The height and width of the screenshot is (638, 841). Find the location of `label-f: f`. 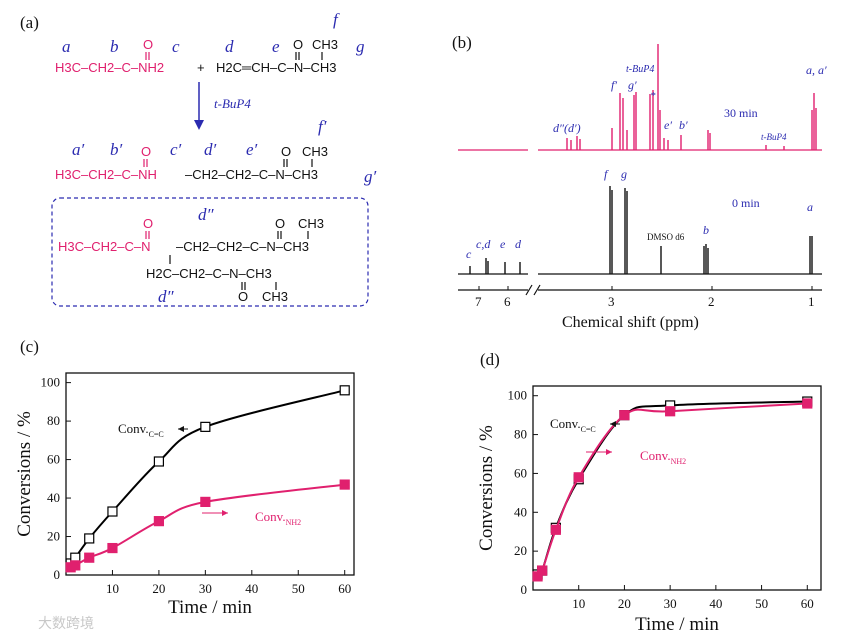

label-f: f is located at coordinates (336, 19).